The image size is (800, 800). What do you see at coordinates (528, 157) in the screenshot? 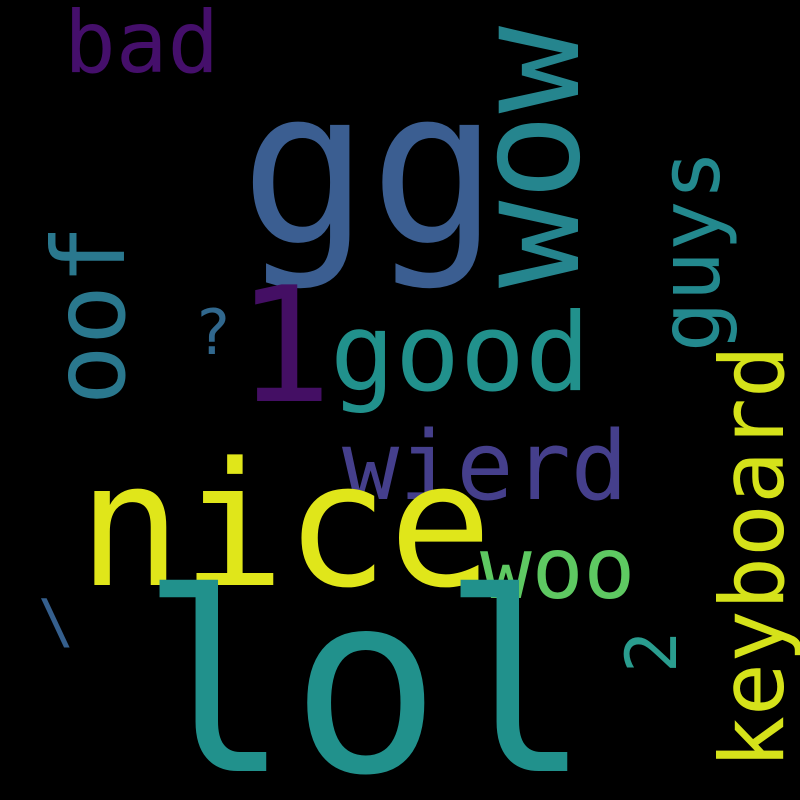
I see `word-wow: wow` at bounding box center [528, 157].